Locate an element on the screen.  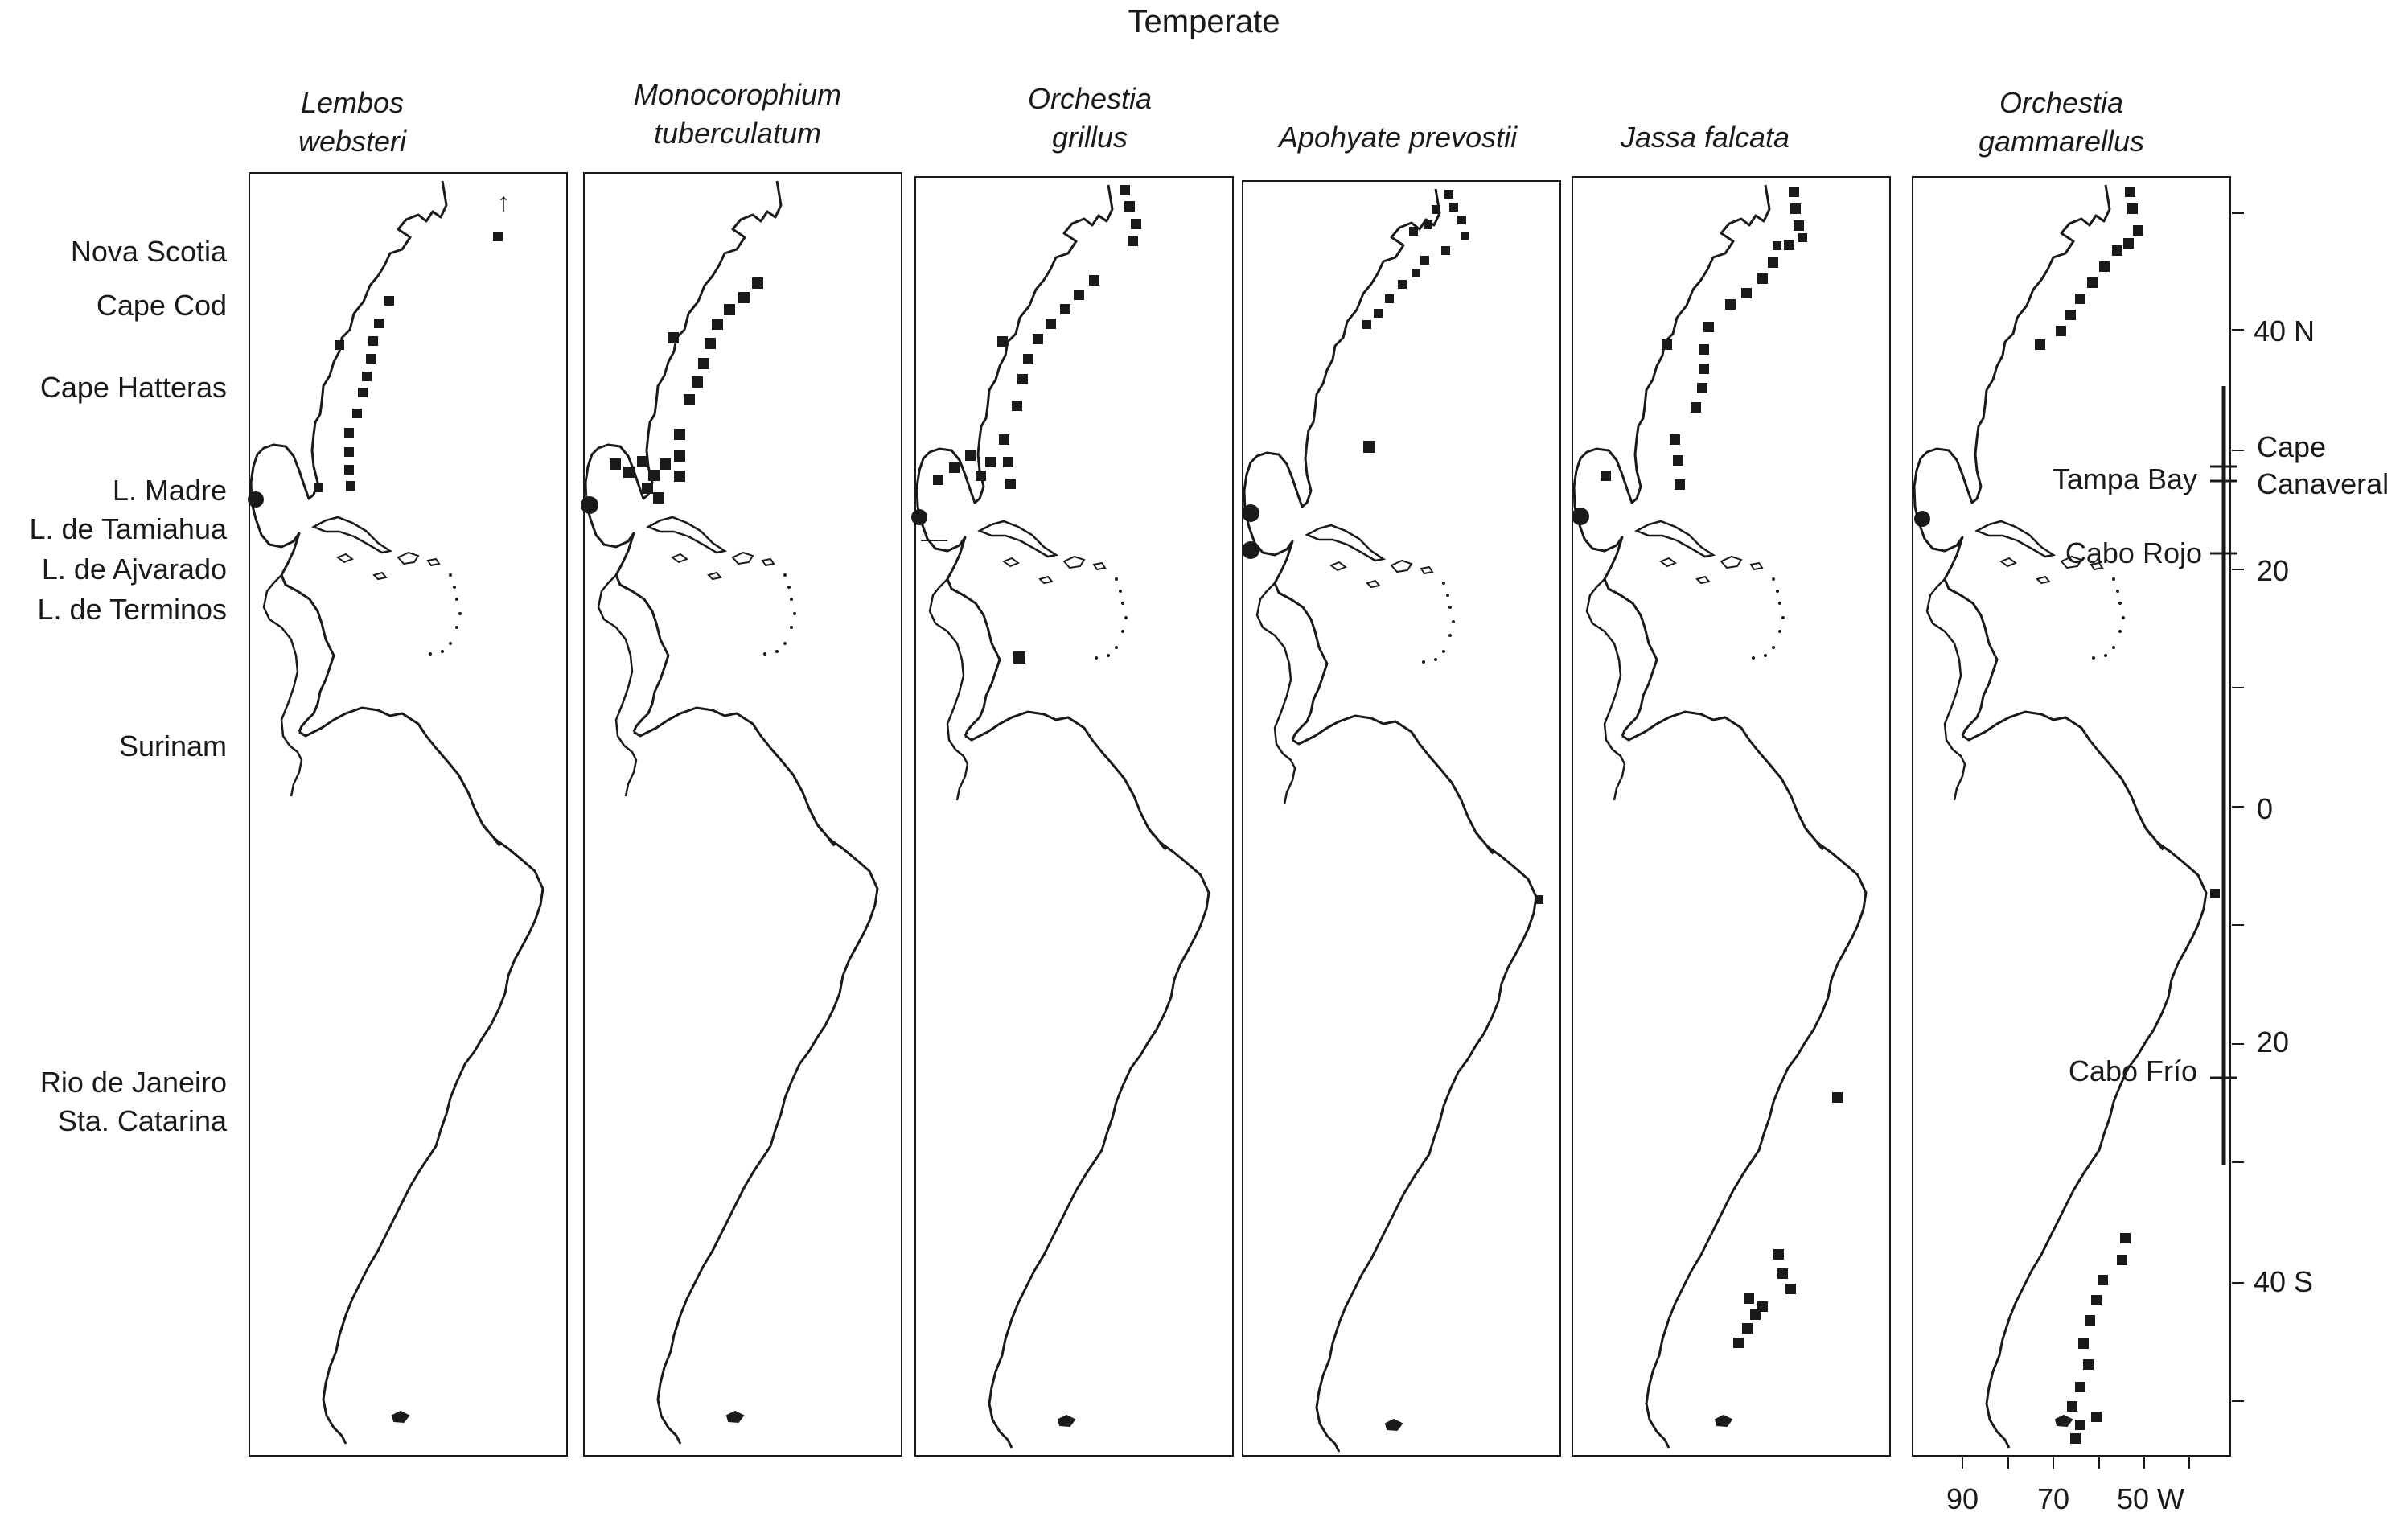
panel-orchestia-gammarellus: Orchestia gammarellus is located at coordinates (2071, 772).